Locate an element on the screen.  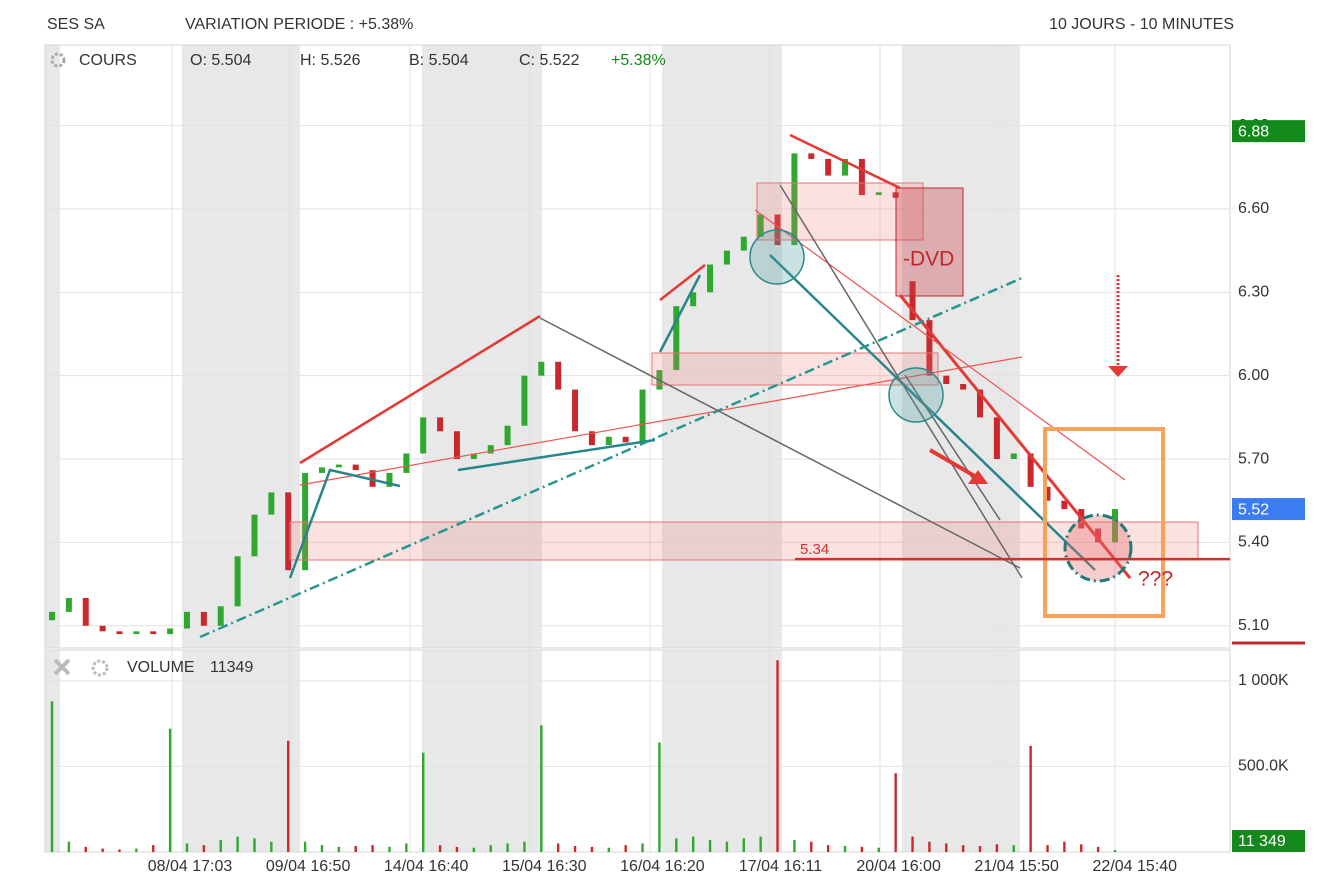
y-tick-label: 5.10 is located at coordinates (1253, 625).